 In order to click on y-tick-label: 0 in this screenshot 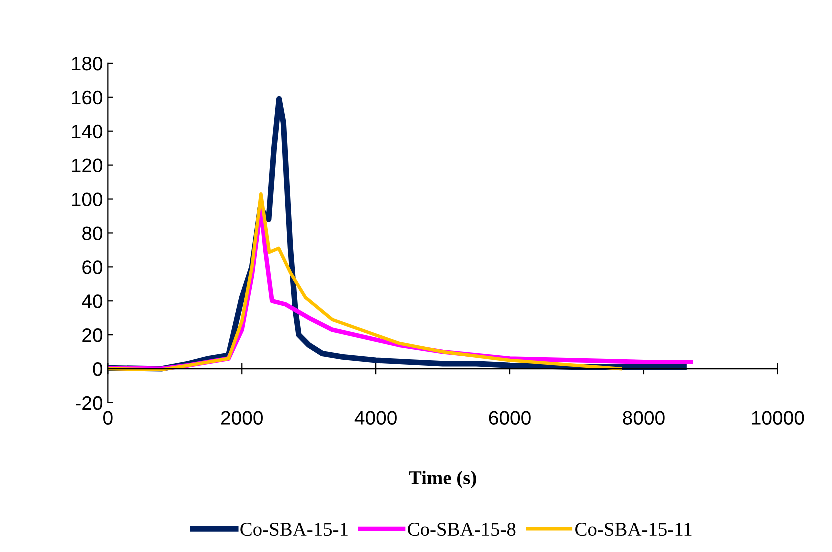, I will do `click(98, 369)`.